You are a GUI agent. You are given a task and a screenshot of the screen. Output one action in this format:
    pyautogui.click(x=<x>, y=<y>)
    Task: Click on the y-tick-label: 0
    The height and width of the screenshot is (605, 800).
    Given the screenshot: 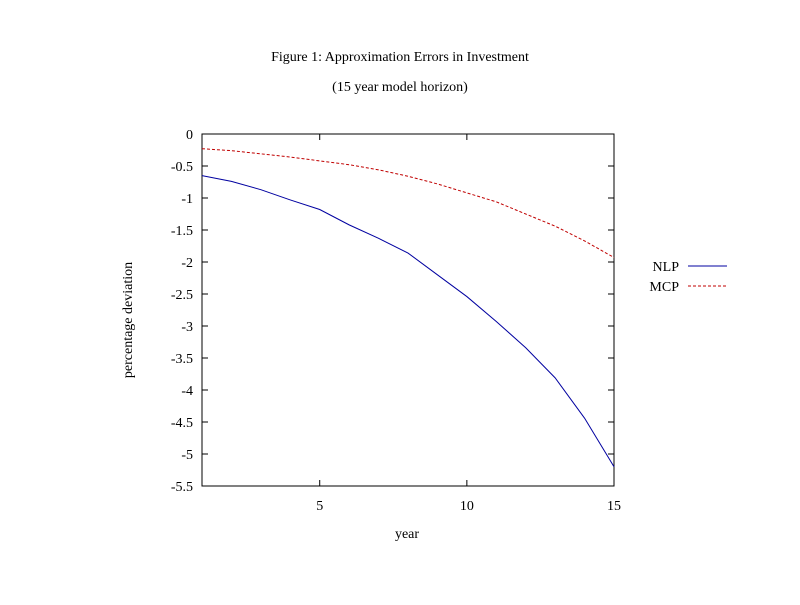 What is the action you would take?
    pyautogui.click(x=189, y=135)
    